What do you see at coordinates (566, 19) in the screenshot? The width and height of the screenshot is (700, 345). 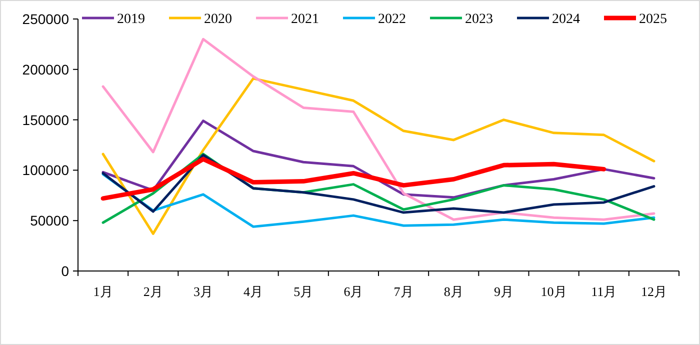 I see `legend-label: 2024` at bounding box center [566, 19].